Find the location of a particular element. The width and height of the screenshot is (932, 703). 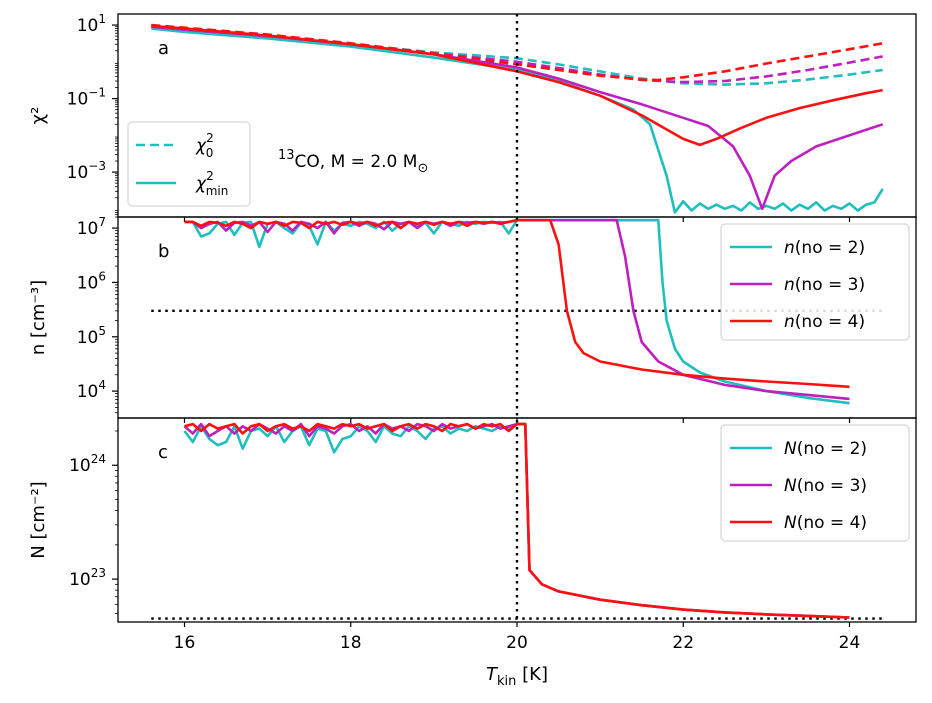

legend-label: N(no = 2) is located at coordinates (825, 449).